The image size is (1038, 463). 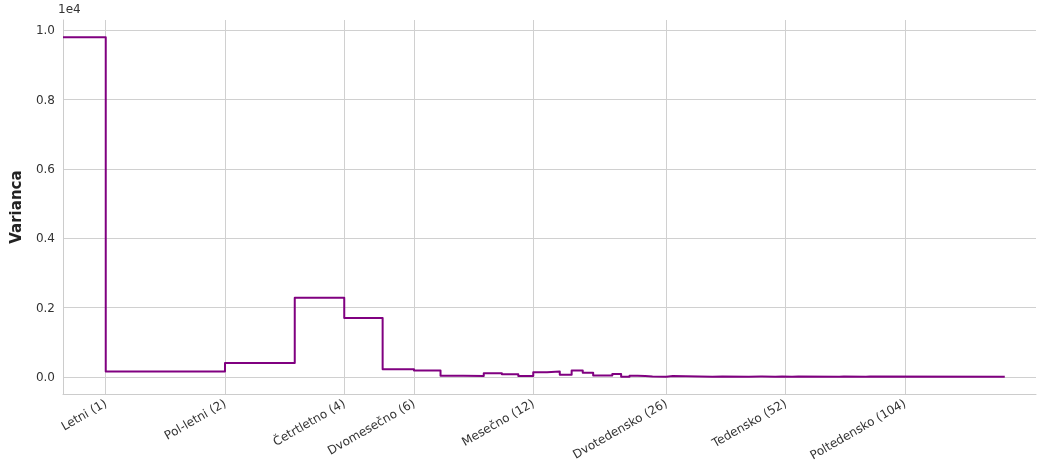 I want to click on y-tick-label: 0.2, so click(x=45, y=307).